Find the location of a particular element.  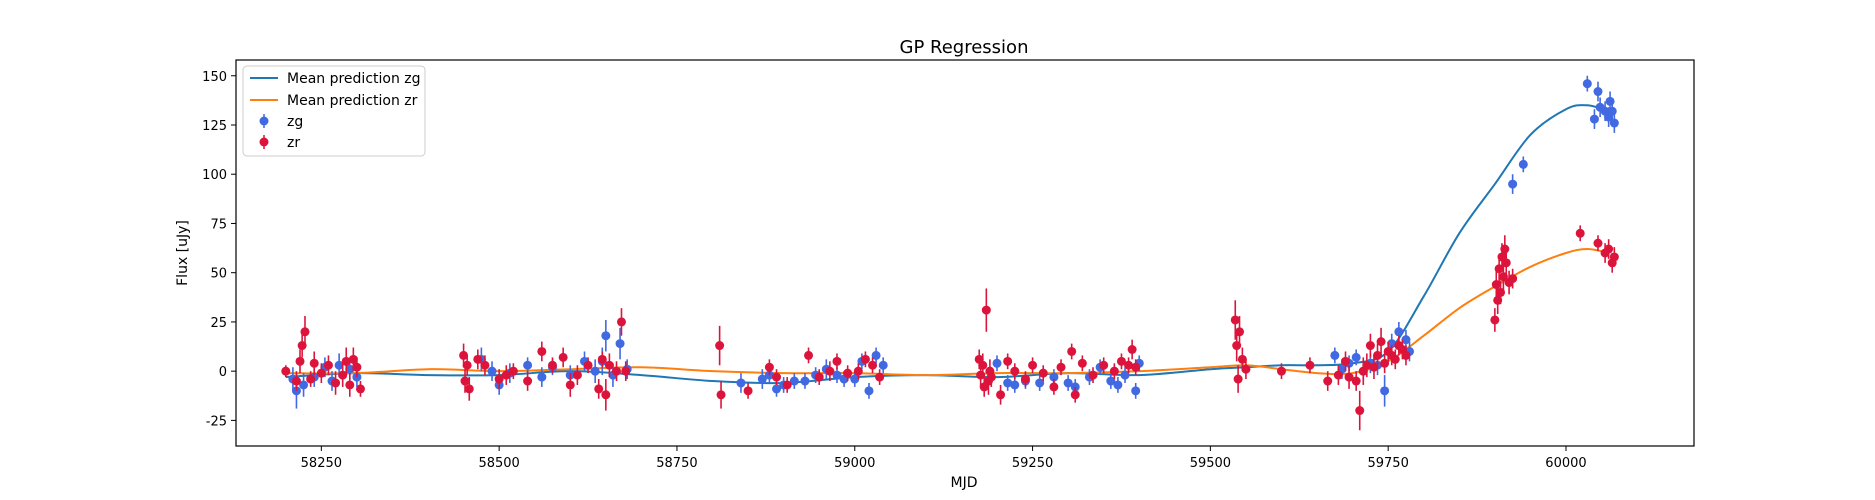

x-tick-label: 59750 is located at coordinates (1387, 463).